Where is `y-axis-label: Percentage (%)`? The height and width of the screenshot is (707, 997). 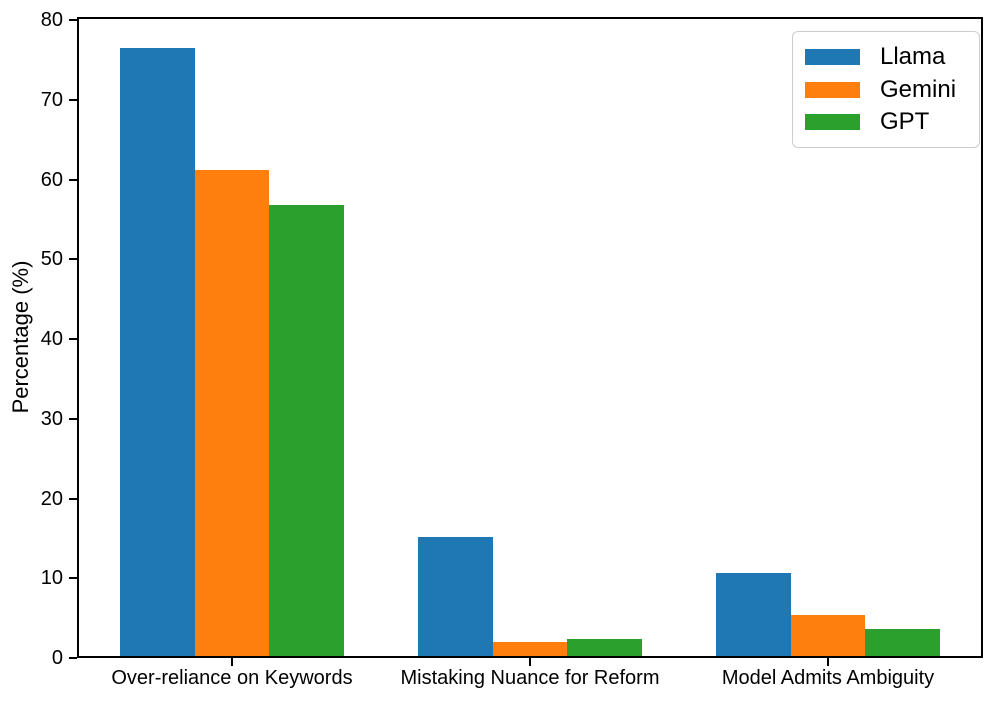 y-axis-label: Percentage (%) is located at coordinates (20, 337).